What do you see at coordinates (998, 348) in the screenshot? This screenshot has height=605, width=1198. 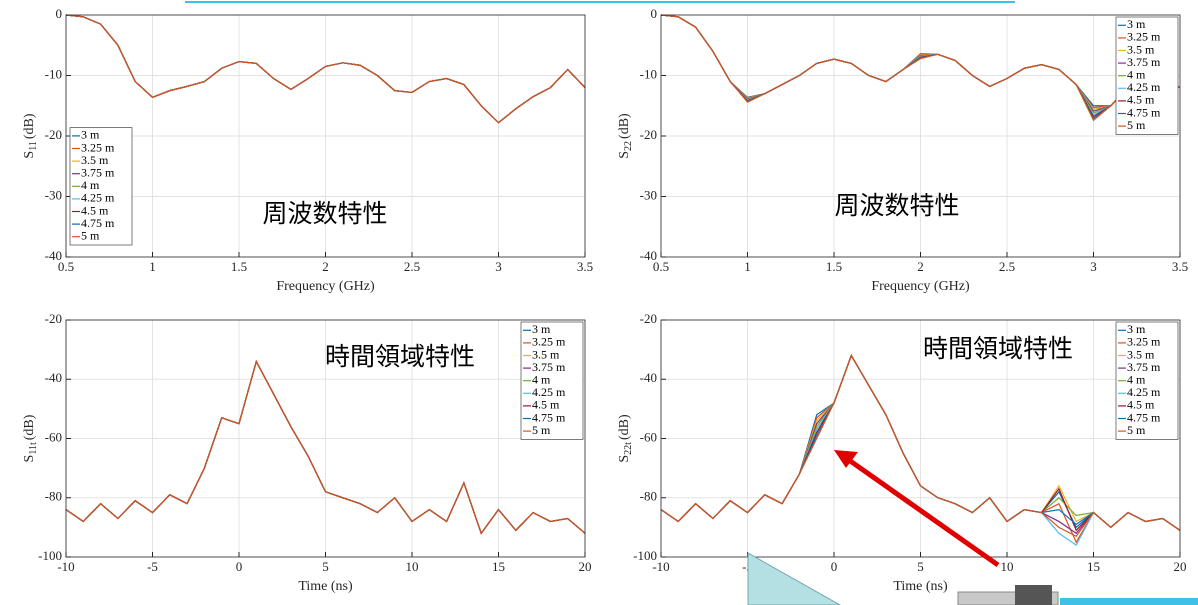 I see `annotation: 時間領域特性` at bounding box center [998, 348].